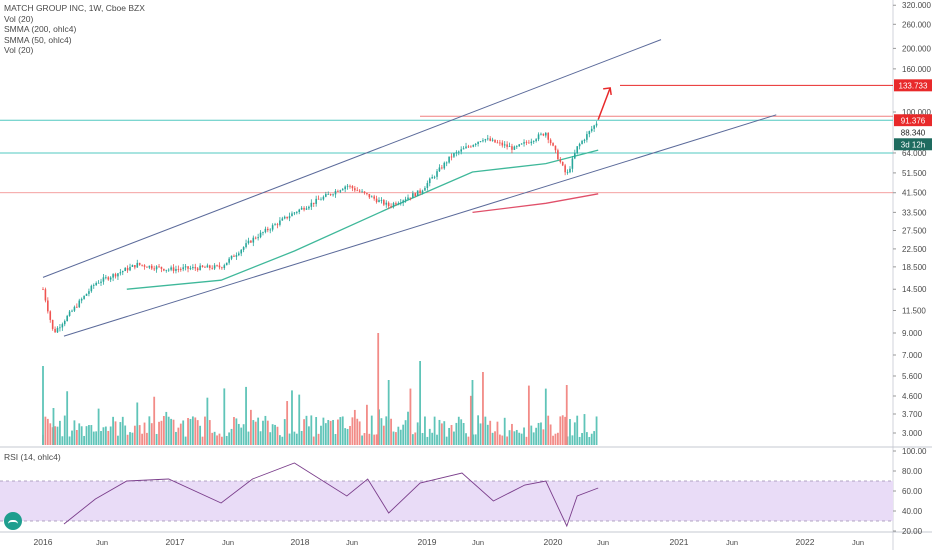 The image size is (932, 550). What do you see at coordinates (13, 521) in the screenshot?
I see `tradingview-logo-icon` at bounding box center [13, 521].